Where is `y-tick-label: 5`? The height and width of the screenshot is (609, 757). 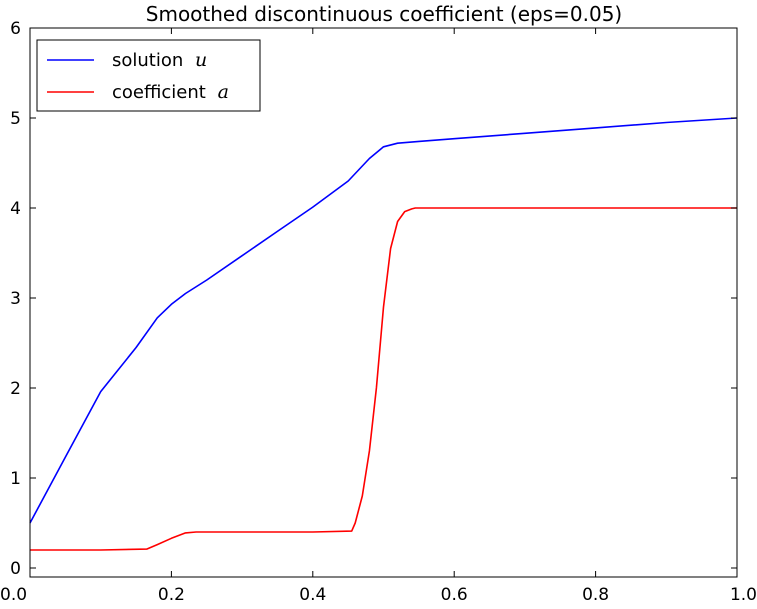 y-tick-label: 5 is located at coordinates (15, 119).